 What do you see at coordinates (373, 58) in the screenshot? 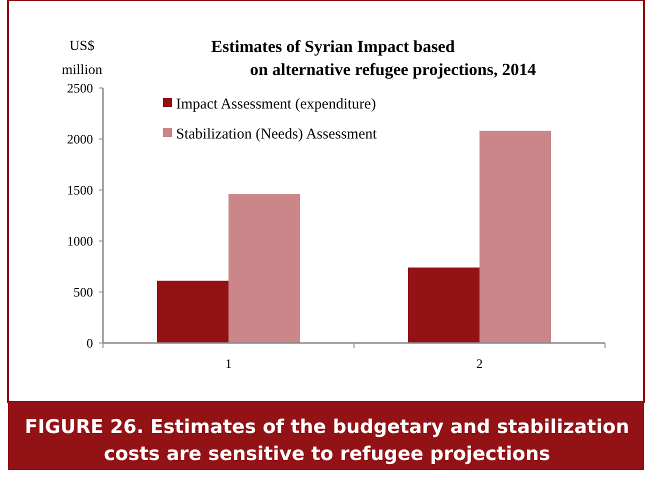
I see `chart-title: Estimates of Syrian Impact based on alternative refugee projections, 2014` at bounding box center [373, 58].